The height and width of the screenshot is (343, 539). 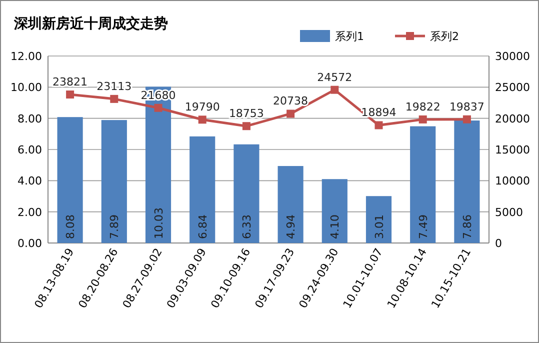 What do you see at coordinates (349, 36) in the screenshot?
I see `legend-label: 系列1` at bounding box center [349, 36].